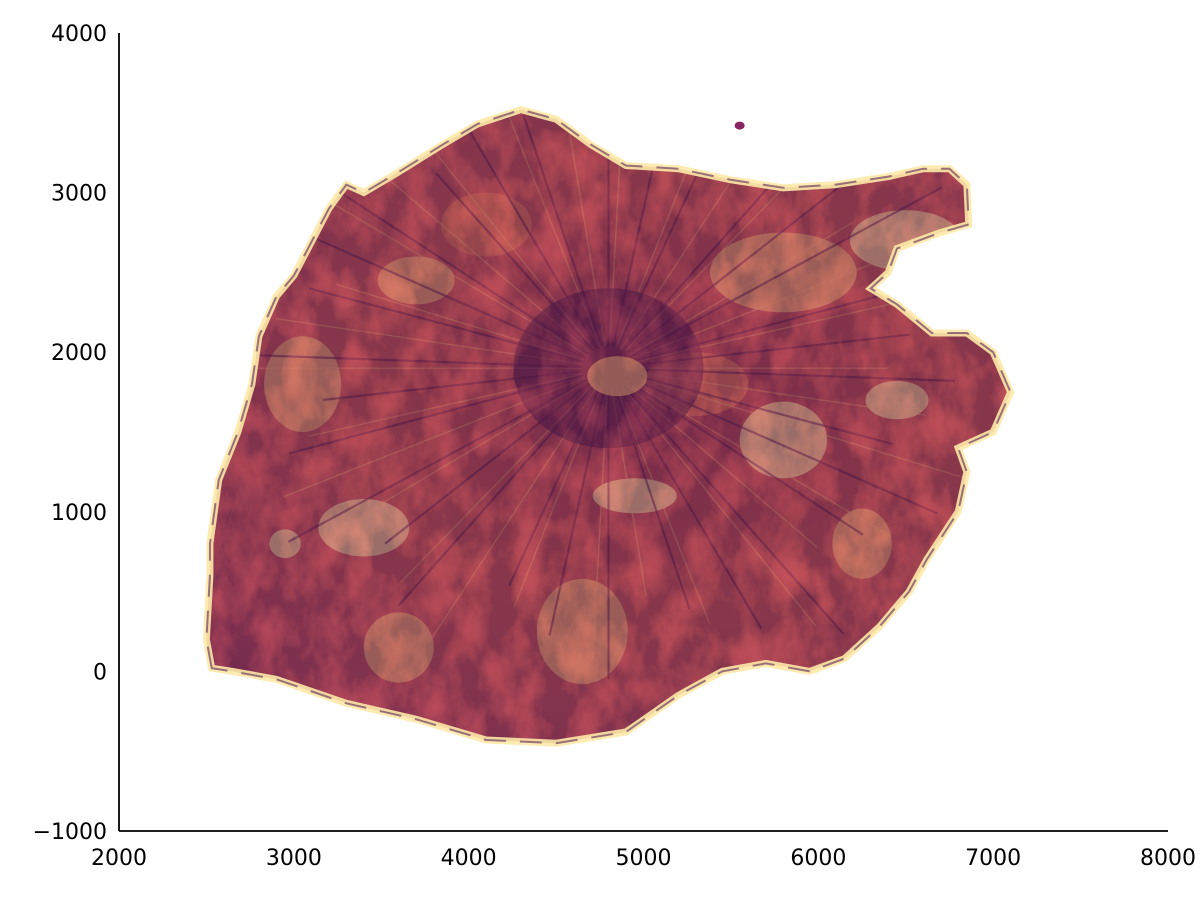  What do you see at coordinates (79, 353) in the screenshot?
I see `y-tick-label: 2000` at bounding box center [79, 353].